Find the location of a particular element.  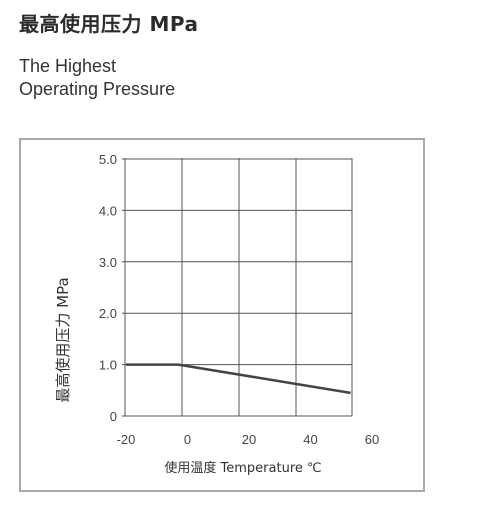

subtitle-line-1: The Highest is located at coordinates (68, 66).